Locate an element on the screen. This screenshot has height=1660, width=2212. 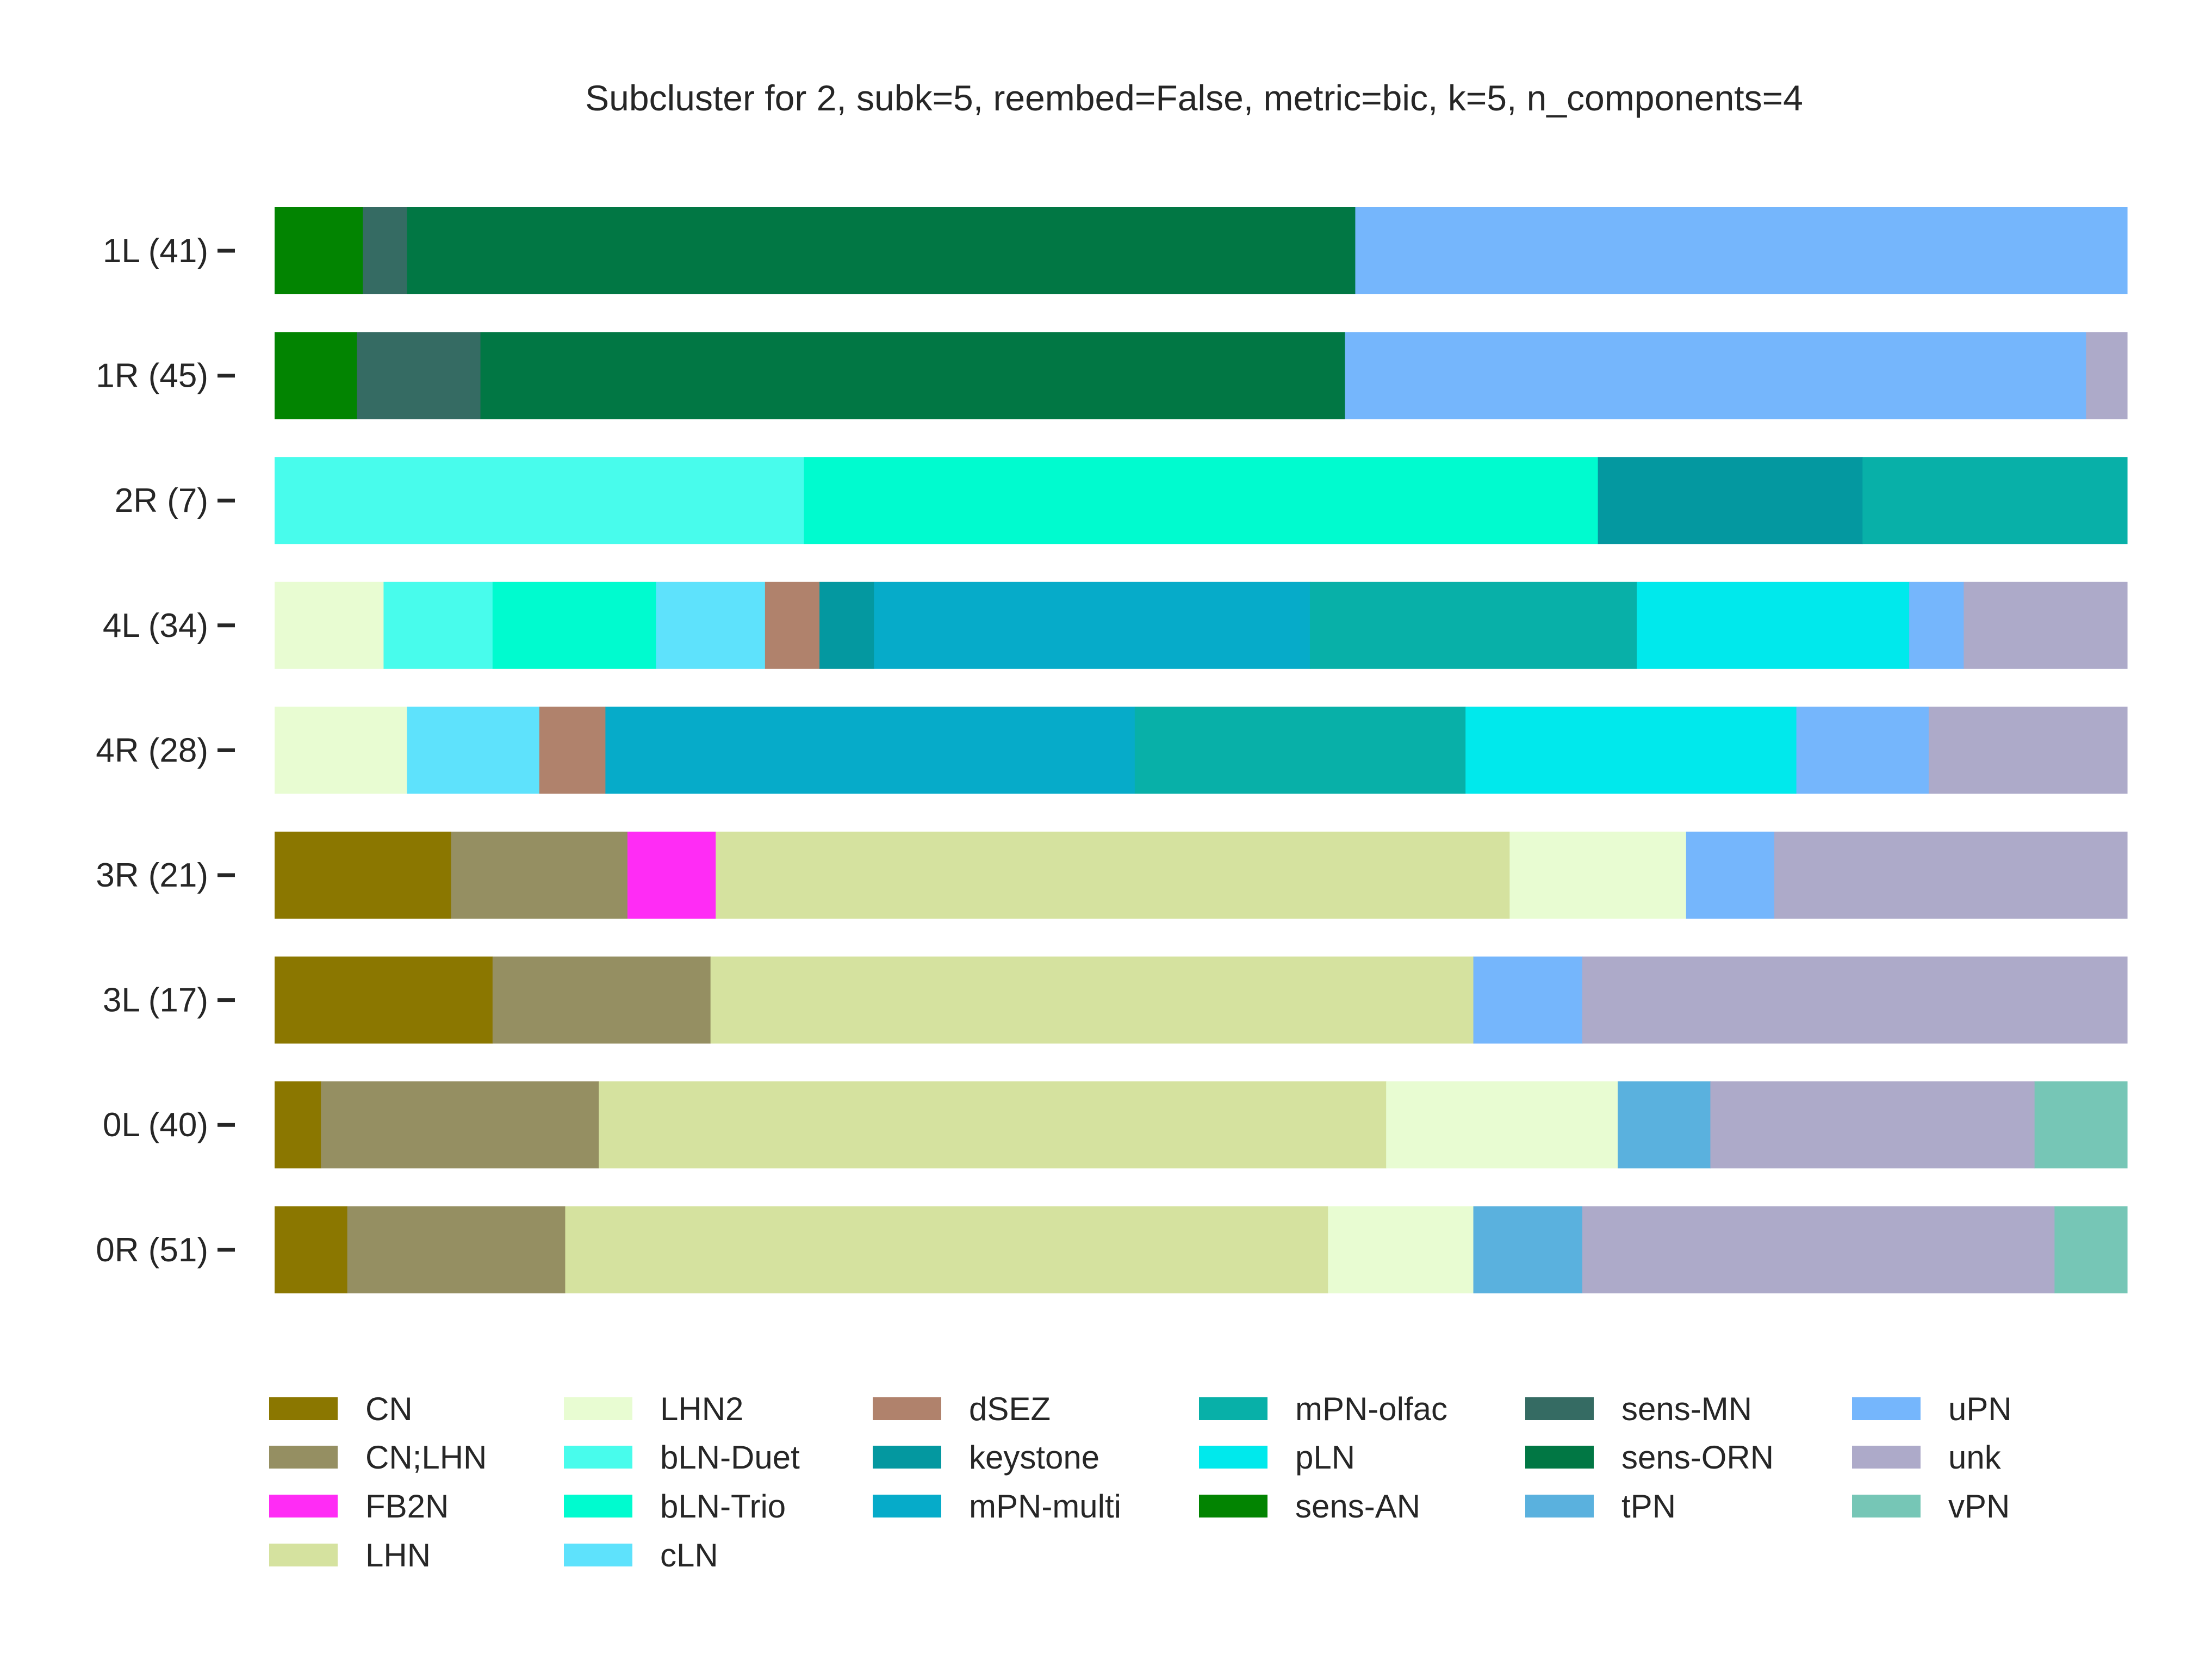
bar-segment-4l-34-unk is located at coordinates (2046, 625).